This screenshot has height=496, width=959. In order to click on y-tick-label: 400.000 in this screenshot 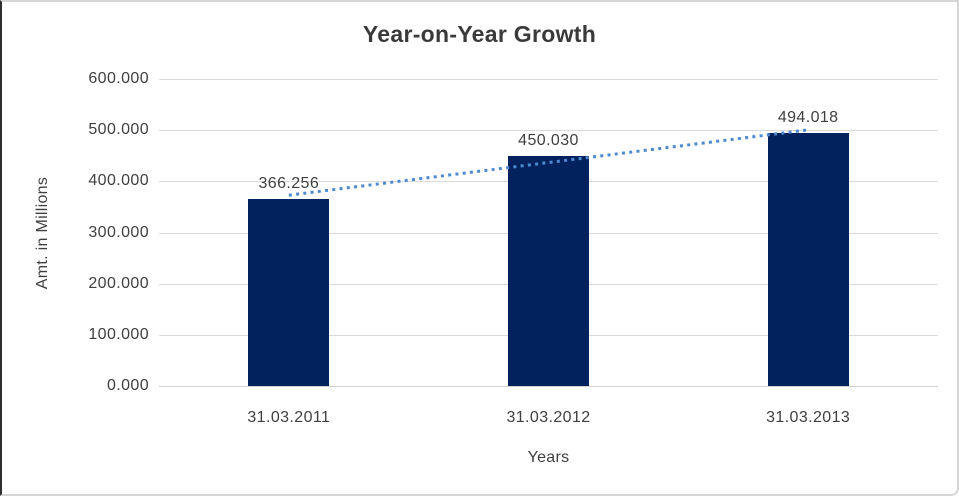, I will do `click(118, 181)`.